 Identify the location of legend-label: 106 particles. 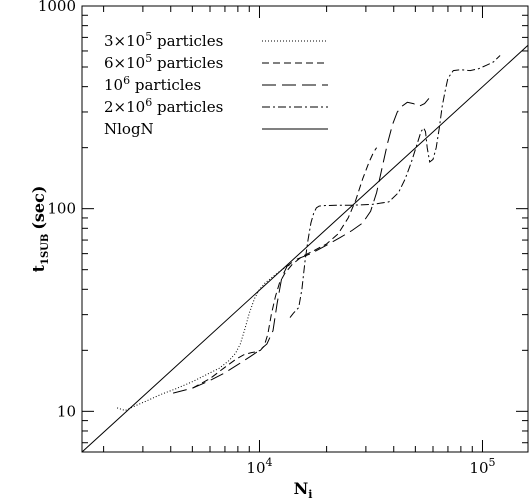
(152, 84).